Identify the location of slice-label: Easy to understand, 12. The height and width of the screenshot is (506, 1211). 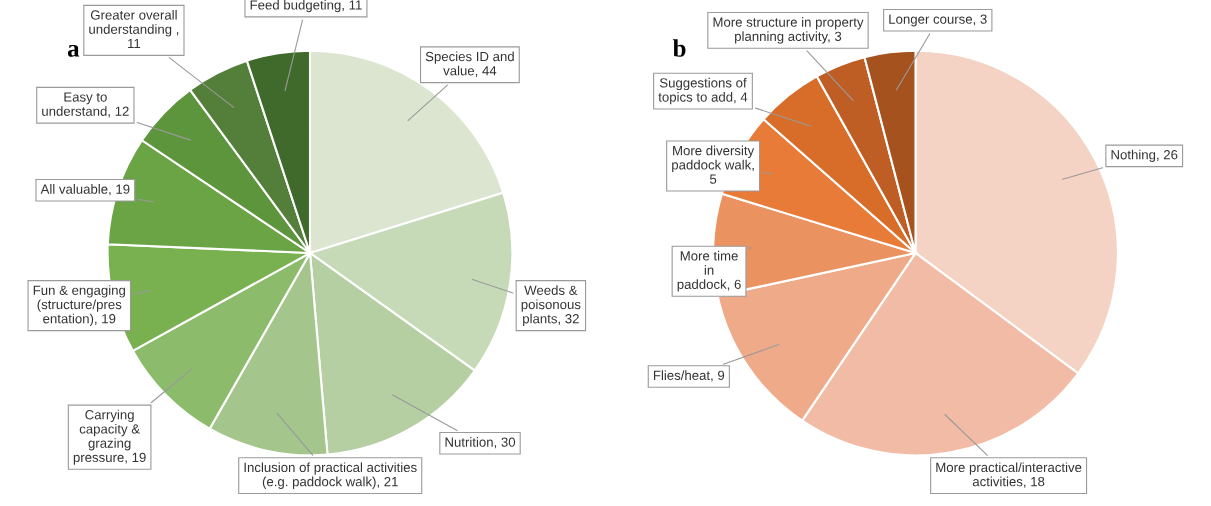
(85, 105).